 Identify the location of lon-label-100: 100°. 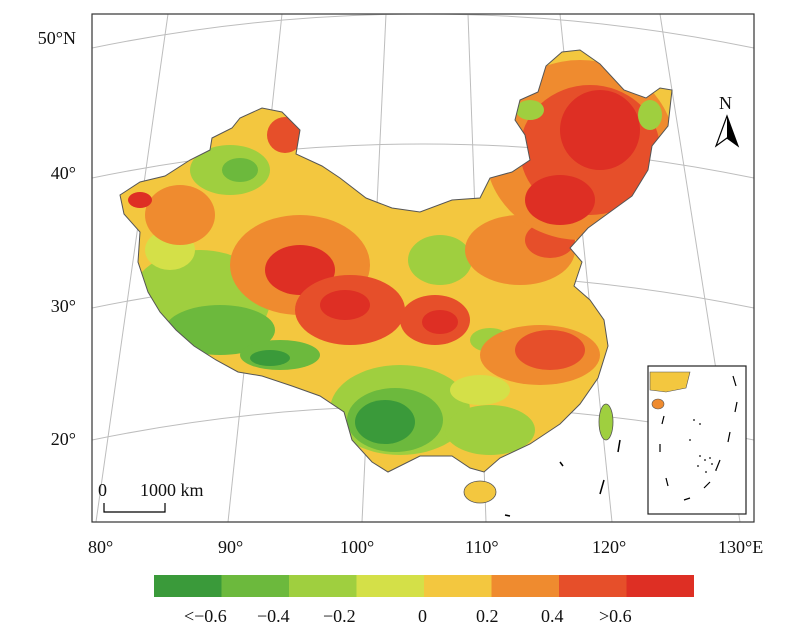
(357, 547).